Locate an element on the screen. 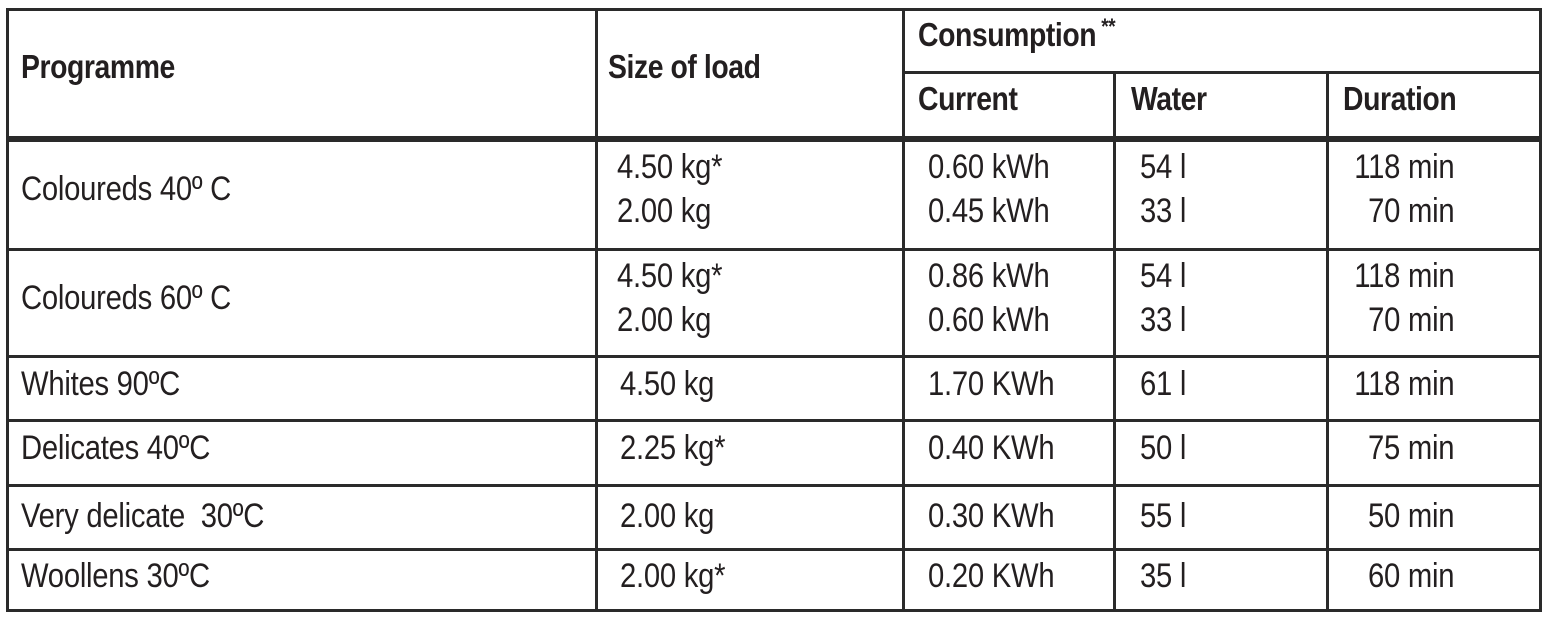 Image resolution: width=1546 pixels, height=628 pixels. header-consumption: Consumption ** is located at coordinates (1017, 34).